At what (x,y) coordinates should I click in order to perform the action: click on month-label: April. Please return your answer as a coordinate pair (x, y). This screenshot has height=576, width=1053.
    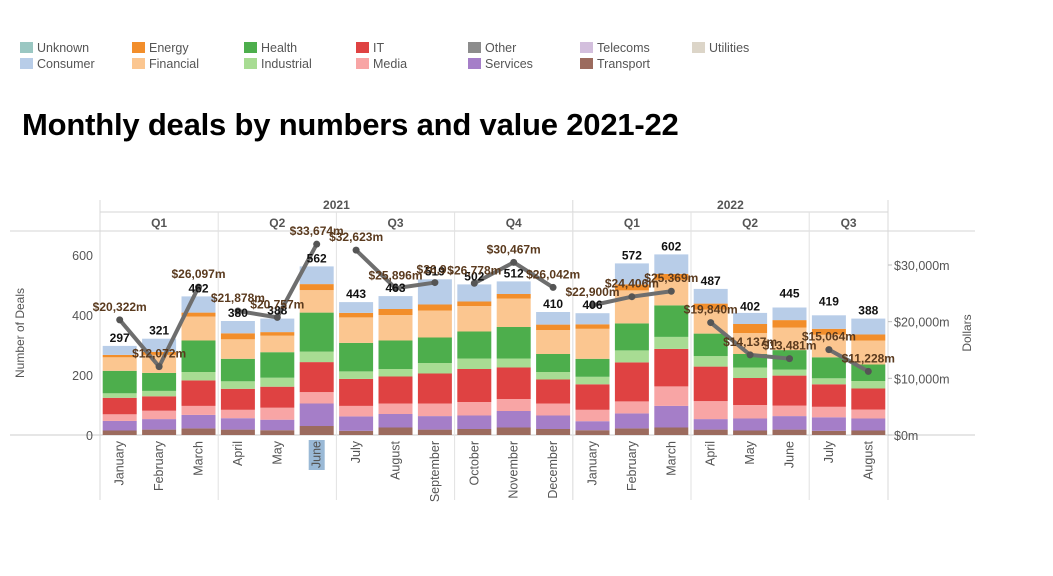
    Looking at the image, I should click on (711, 453).